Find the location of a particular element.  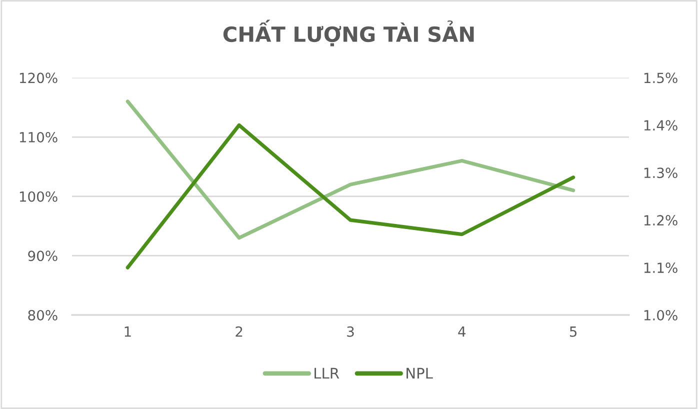

legend-label: LLR is located at coordinates (327, 373).